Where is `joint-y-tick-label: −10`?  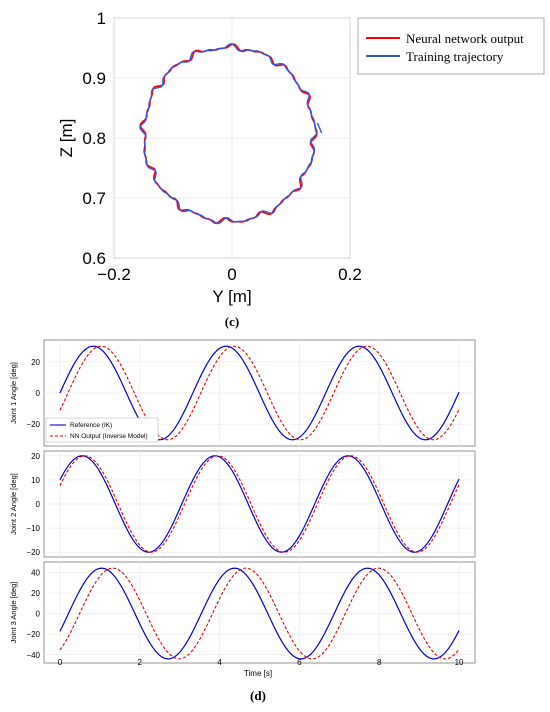
joint-y-tick-label: −10 is located at coordinates (33, 528).